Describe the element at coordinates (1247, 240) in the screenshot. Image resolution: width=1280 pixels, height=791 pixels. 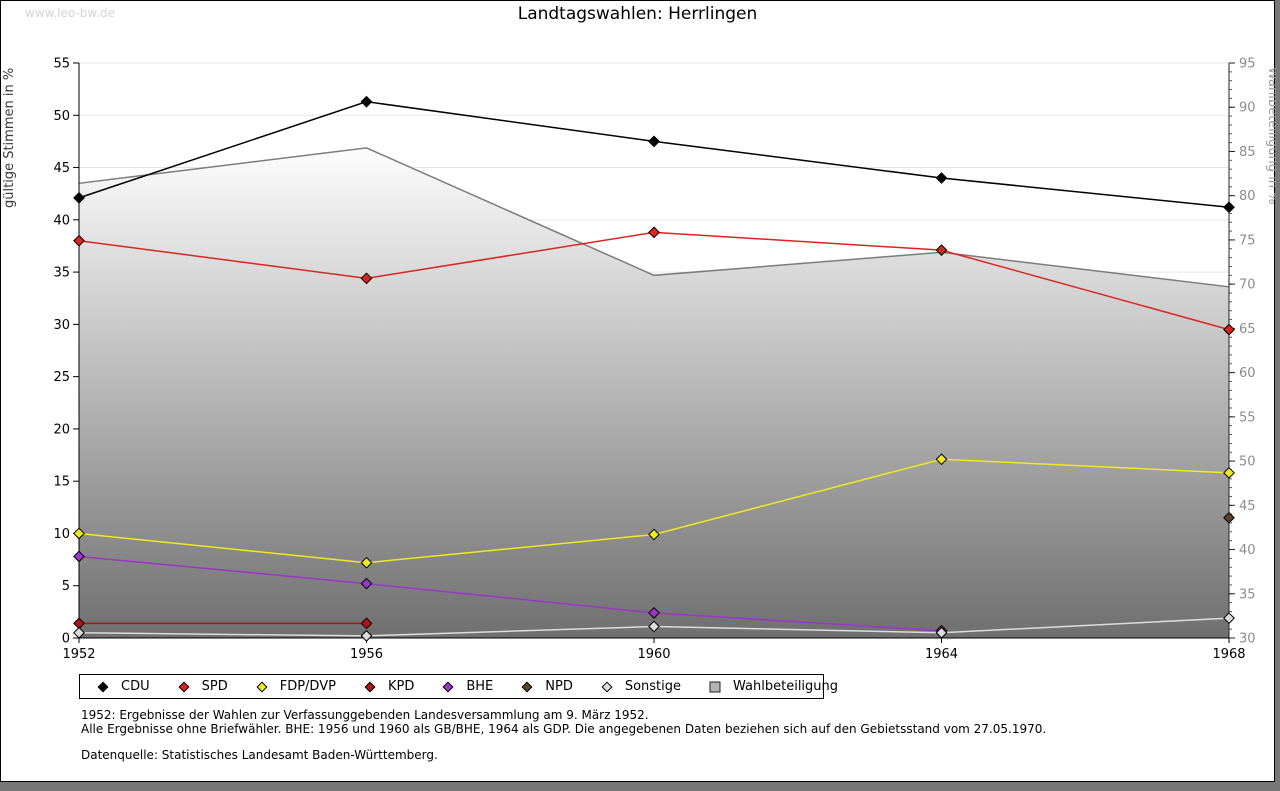
I see `right-axis-tick-label: 75` at that location.